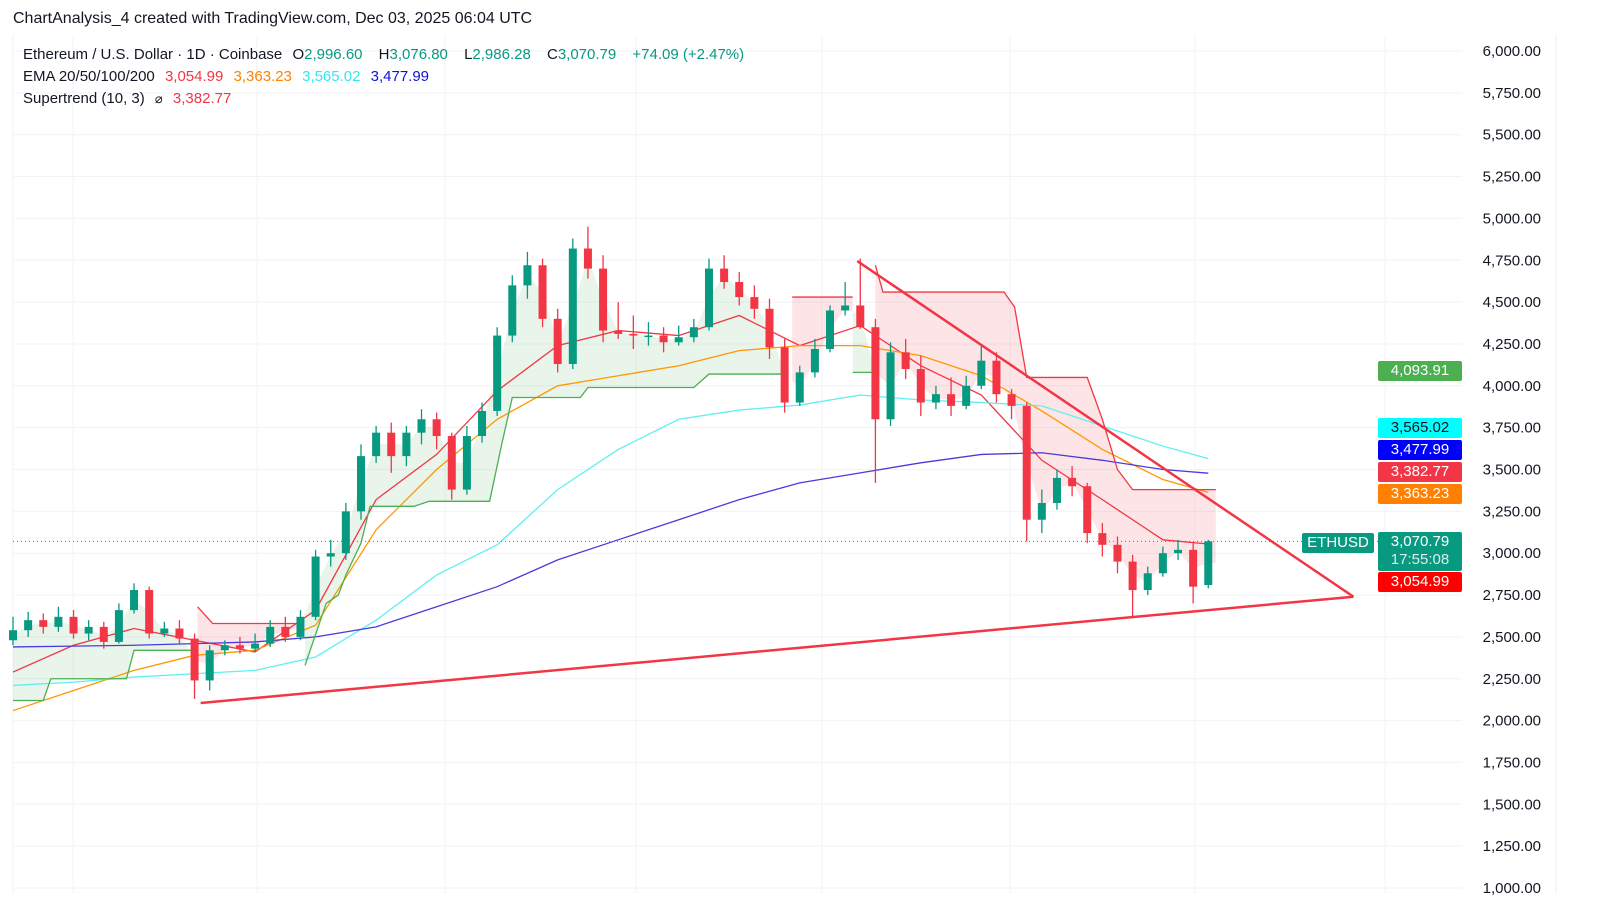 The width and height of the screenshot is (1600, 912). What do you see at coordinates (1512, 804) in the screenshot?
I see `y-tick-label: 1,500.00` at bounding box center [1512, 804].